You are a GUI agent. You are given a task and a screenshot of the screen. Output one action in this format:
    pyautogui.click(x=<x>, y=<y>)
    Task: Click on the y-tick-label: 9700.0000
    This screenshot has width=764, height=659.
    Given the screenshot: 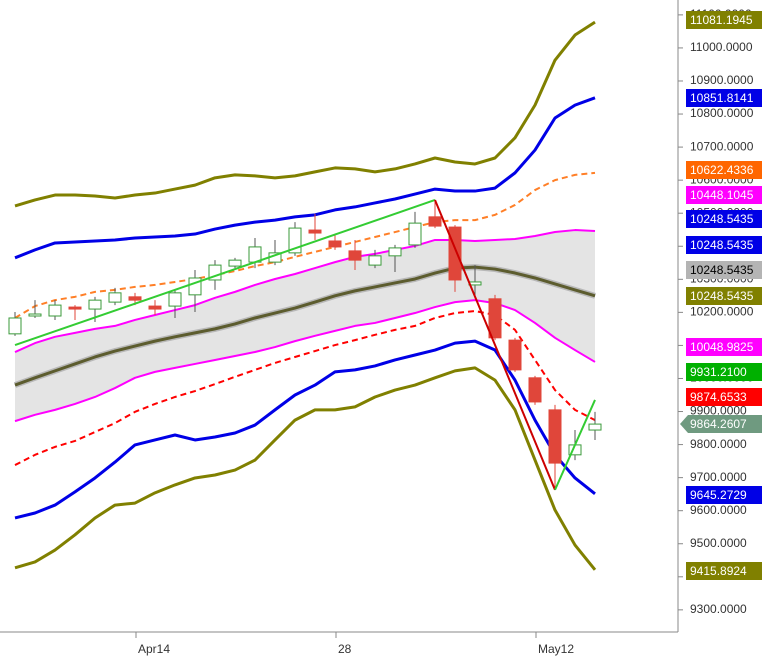 What is the action you would take?
    pyautogui.click(x=718, y=477)
    